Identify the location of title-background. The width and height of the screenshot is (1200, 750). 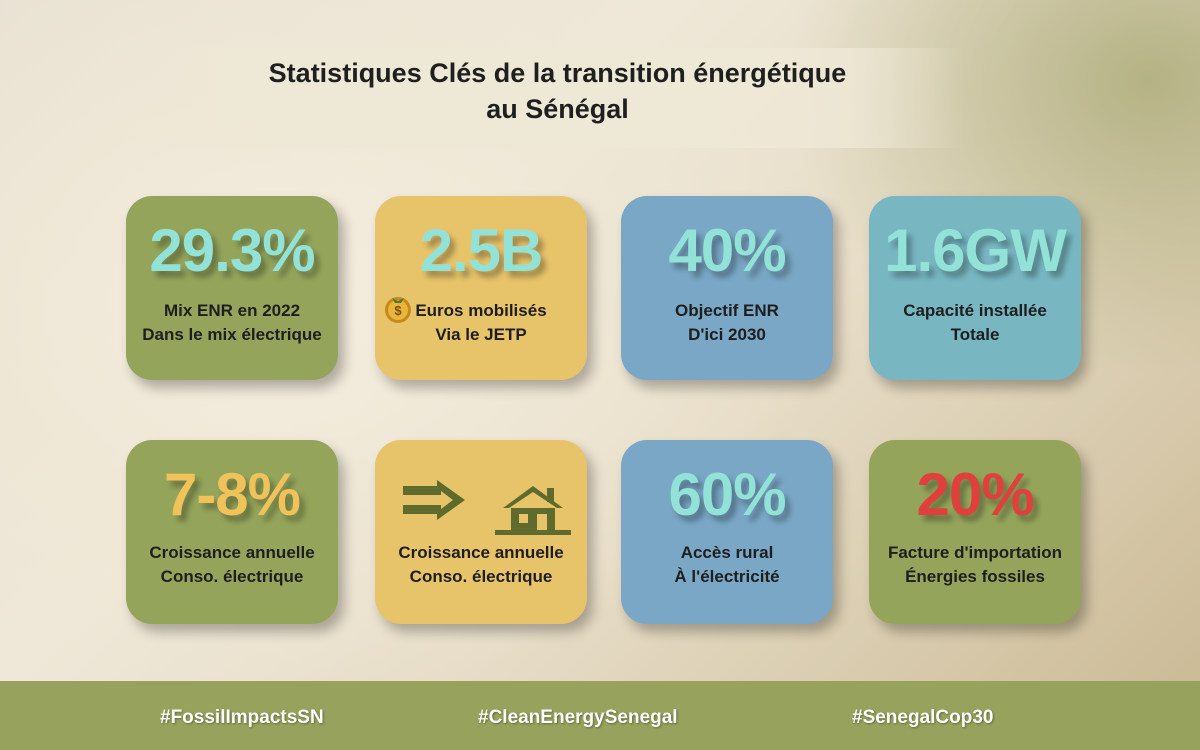
(557, 98).